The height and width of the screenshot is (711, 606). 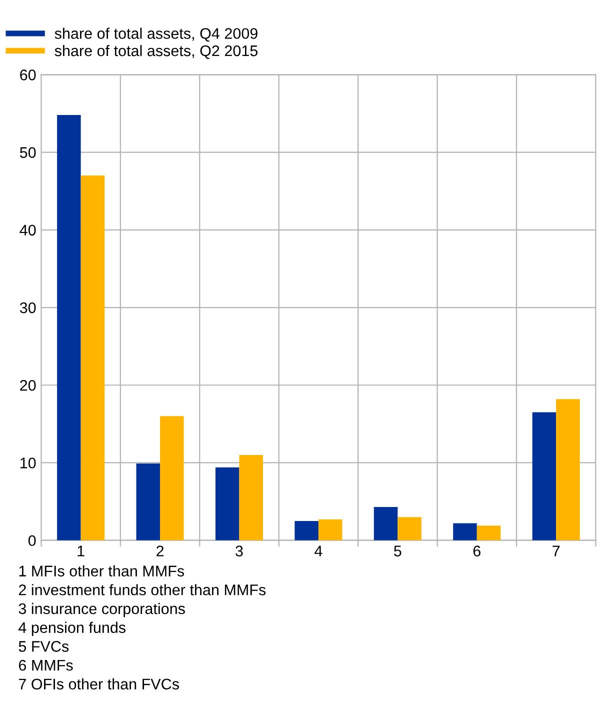 I want to click on text: 4 pension funds, so click(x=72, y=629).